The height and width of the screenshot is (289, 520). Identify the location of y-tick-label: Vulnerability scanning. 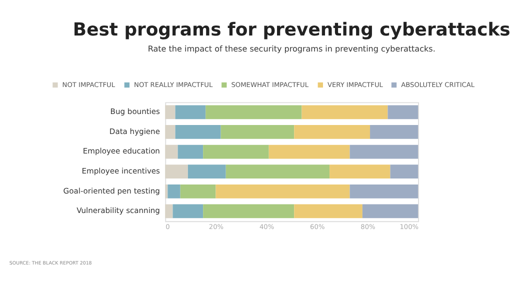
(118, 211).